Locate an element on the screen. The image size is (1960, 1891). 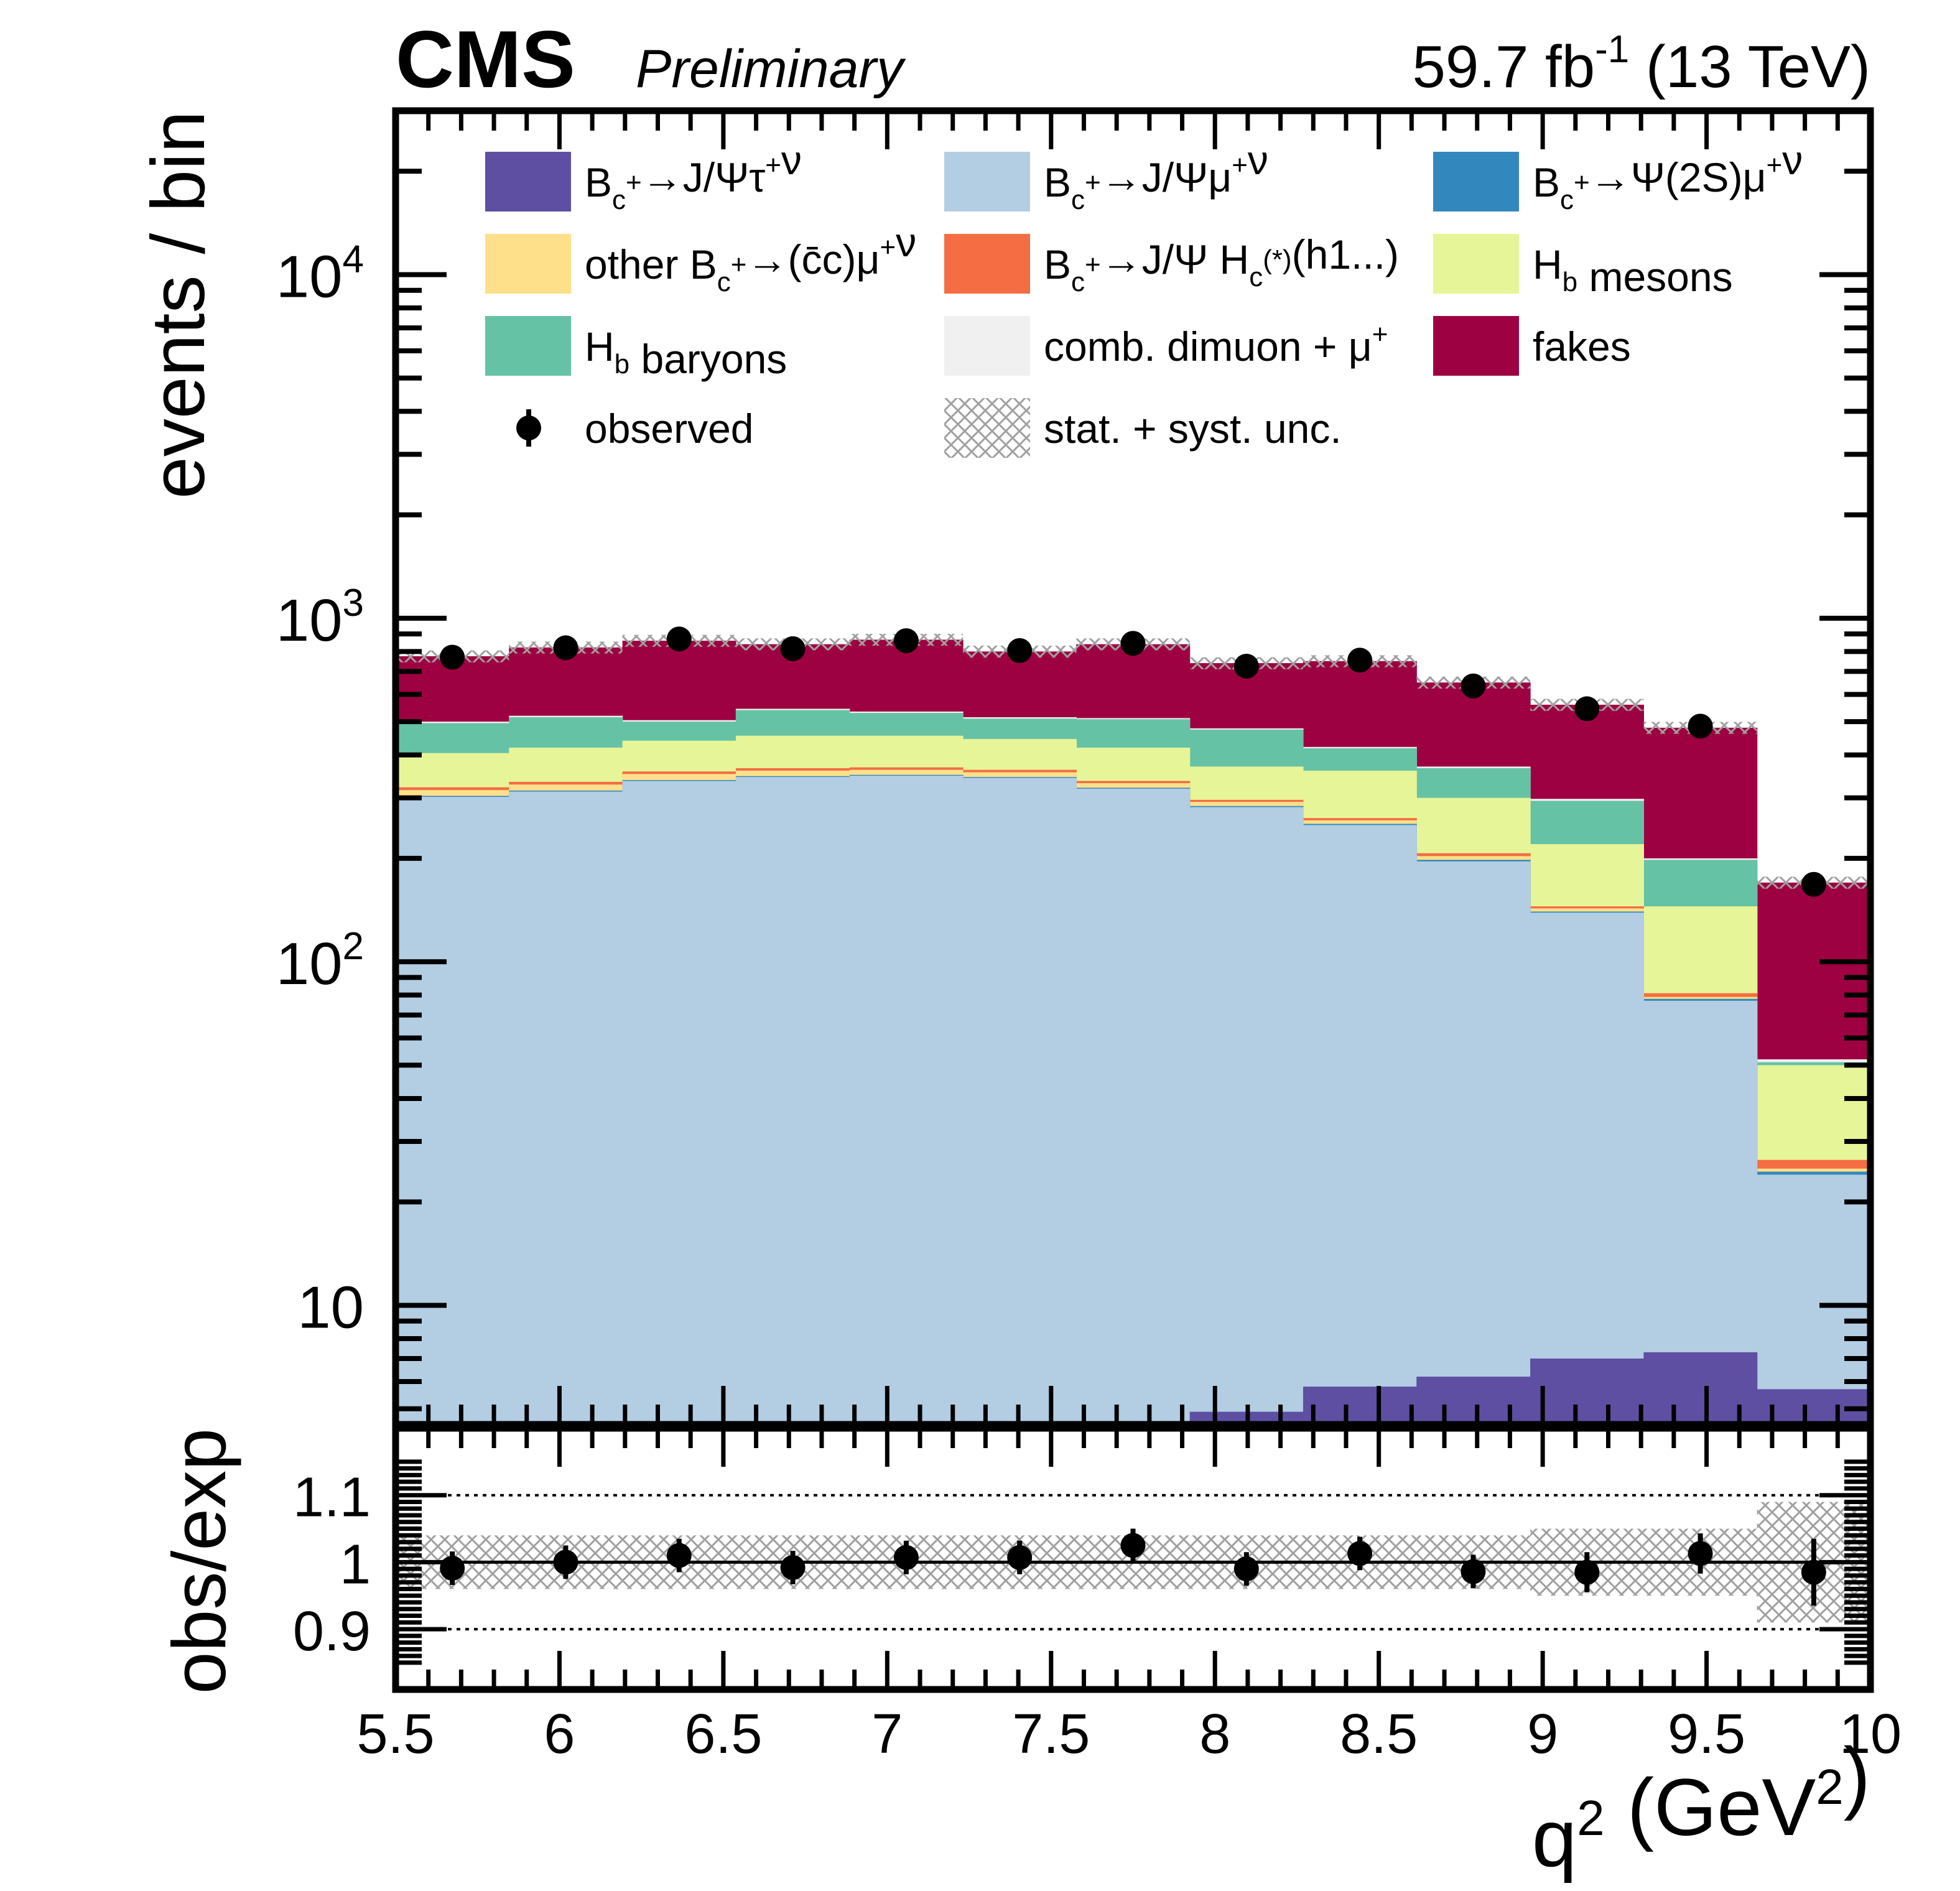
x-tick-label: 10 is located at coordinates (1870, 1734).